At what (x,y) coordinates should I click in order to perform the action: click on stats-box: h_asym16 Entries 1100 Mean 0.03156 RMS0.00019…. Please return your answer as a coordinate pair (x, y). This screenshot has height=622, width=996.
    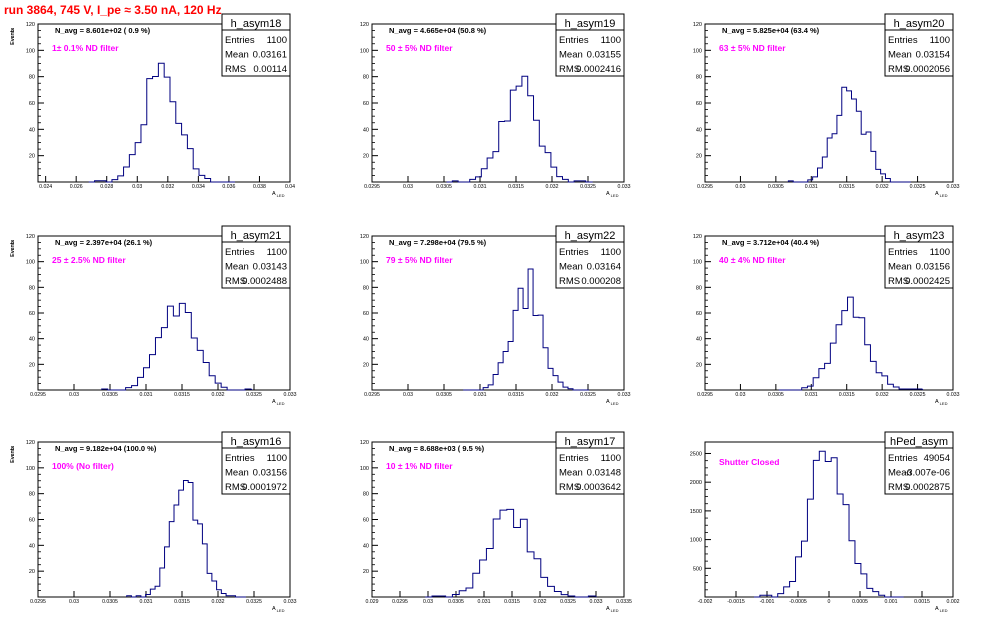
    Looking at the image, I should click on (256, 463).